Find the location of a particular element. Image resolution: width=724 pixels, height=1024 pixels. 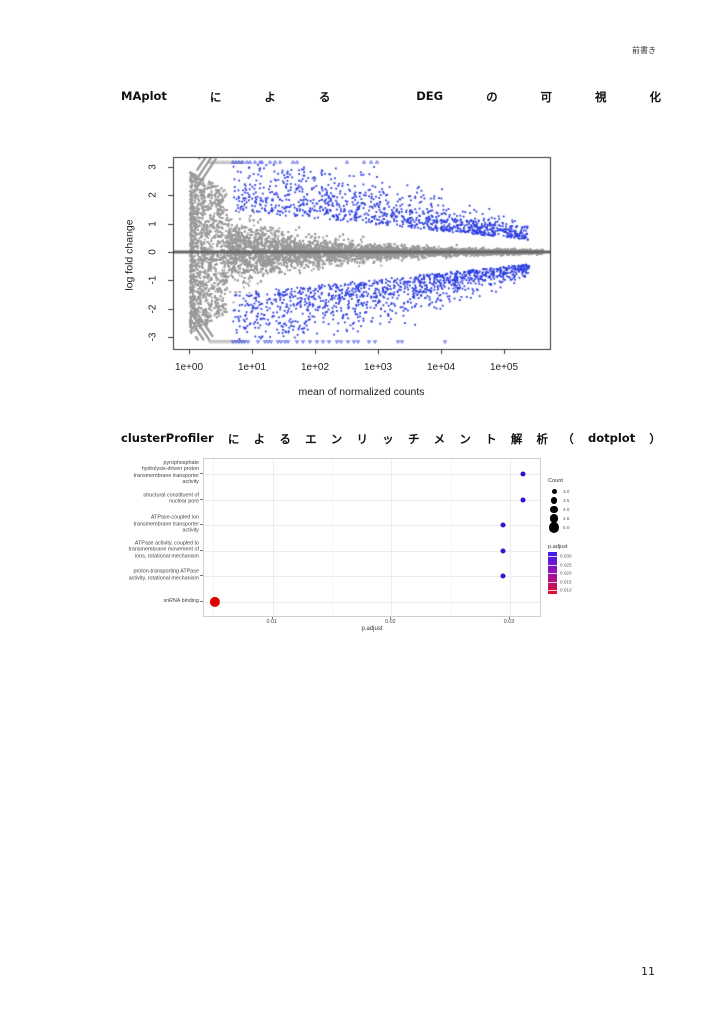

legend-count-item: 4.5 is located at coordinates (570, 518).